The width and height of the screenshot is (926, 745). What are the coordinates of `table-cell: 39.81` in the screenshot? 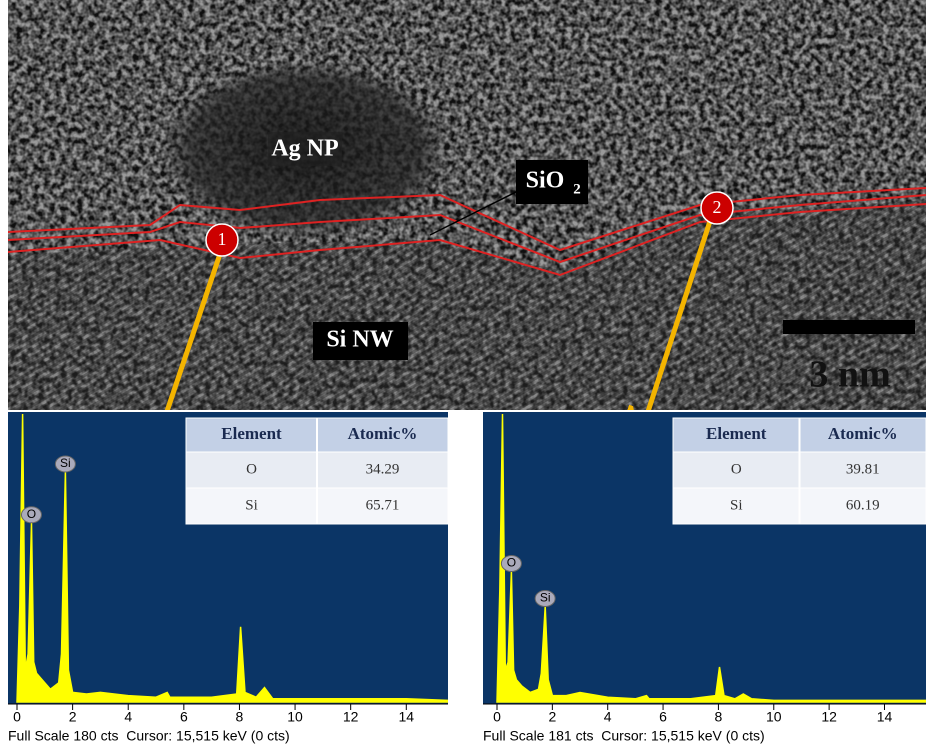 It's located at (863, 469).